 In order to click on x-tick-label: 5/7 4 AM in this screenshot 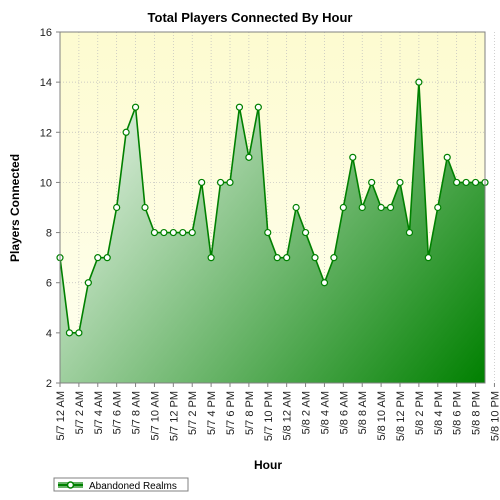, I will do `click(99, 412)`.